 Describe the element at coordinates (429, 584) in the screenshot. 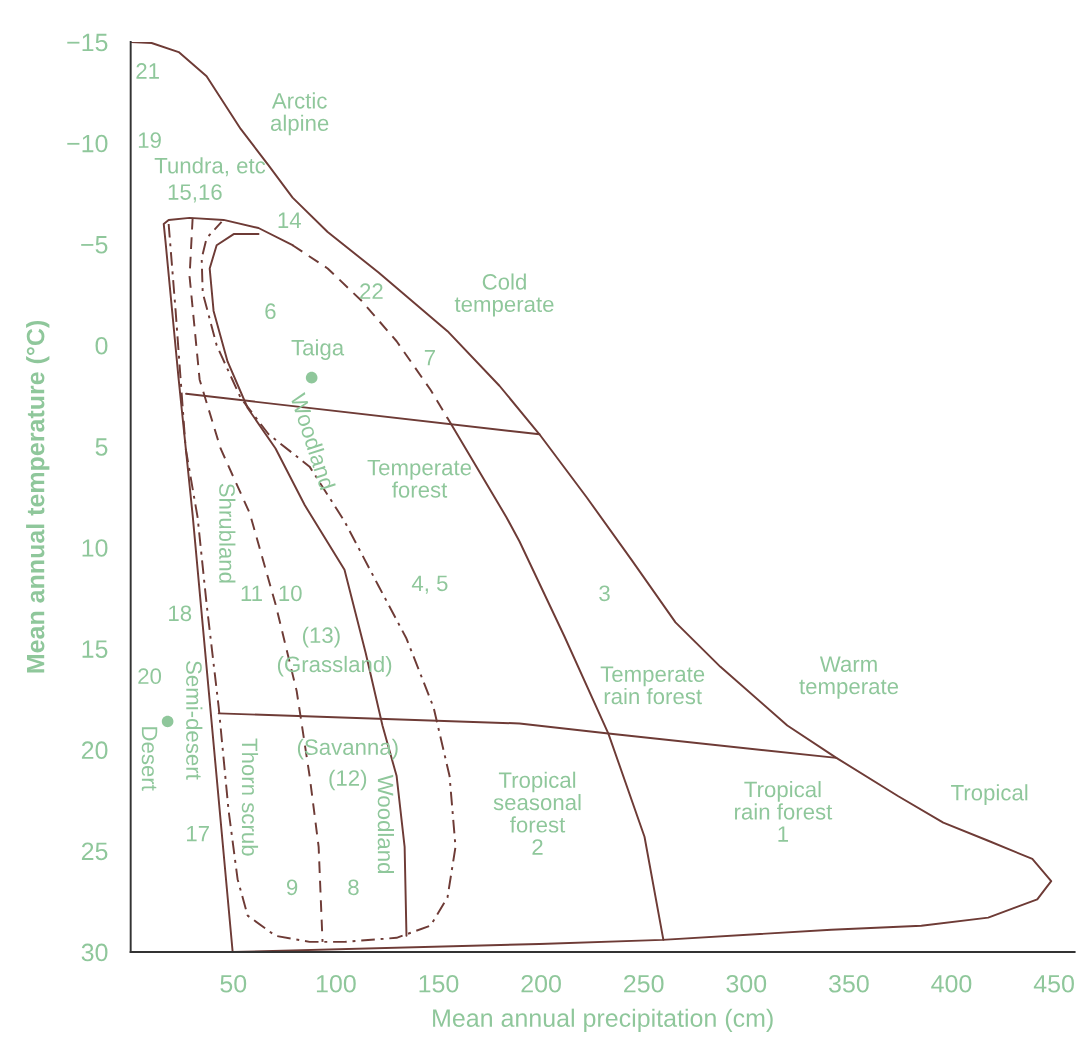

I see `annotation: 4, 5` at that location.